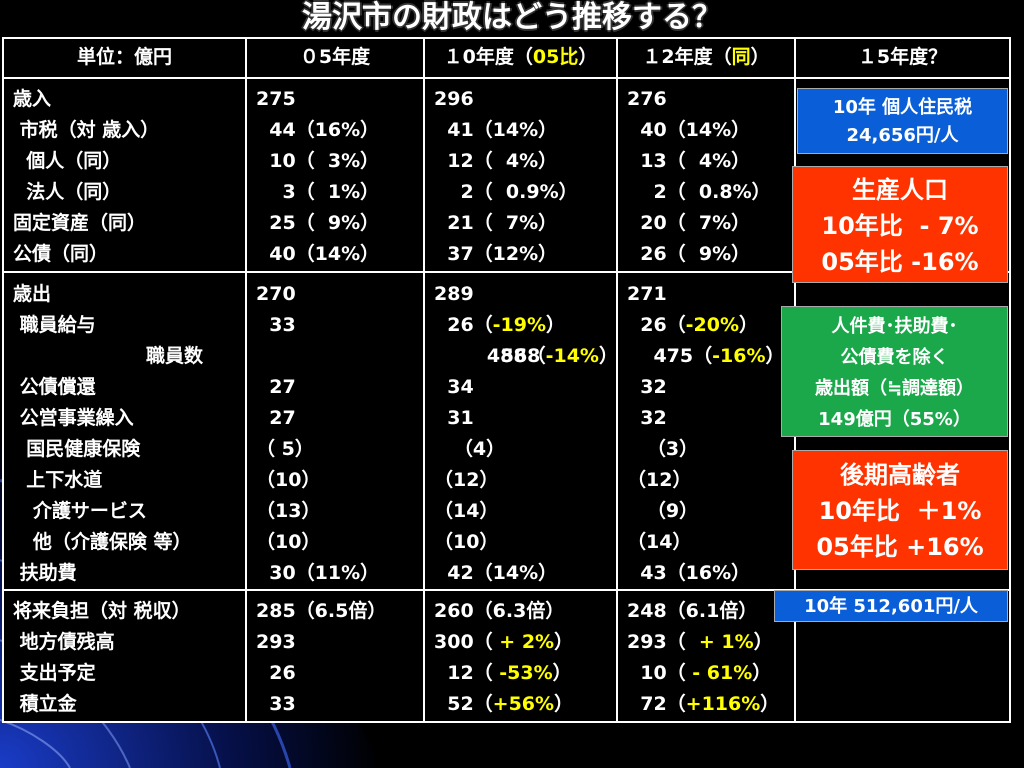 This screenshot has height=768, width=1024. Describe the element at coordinates (523, 704) in the screenshot. I see `text-segment: +56%` at that location.